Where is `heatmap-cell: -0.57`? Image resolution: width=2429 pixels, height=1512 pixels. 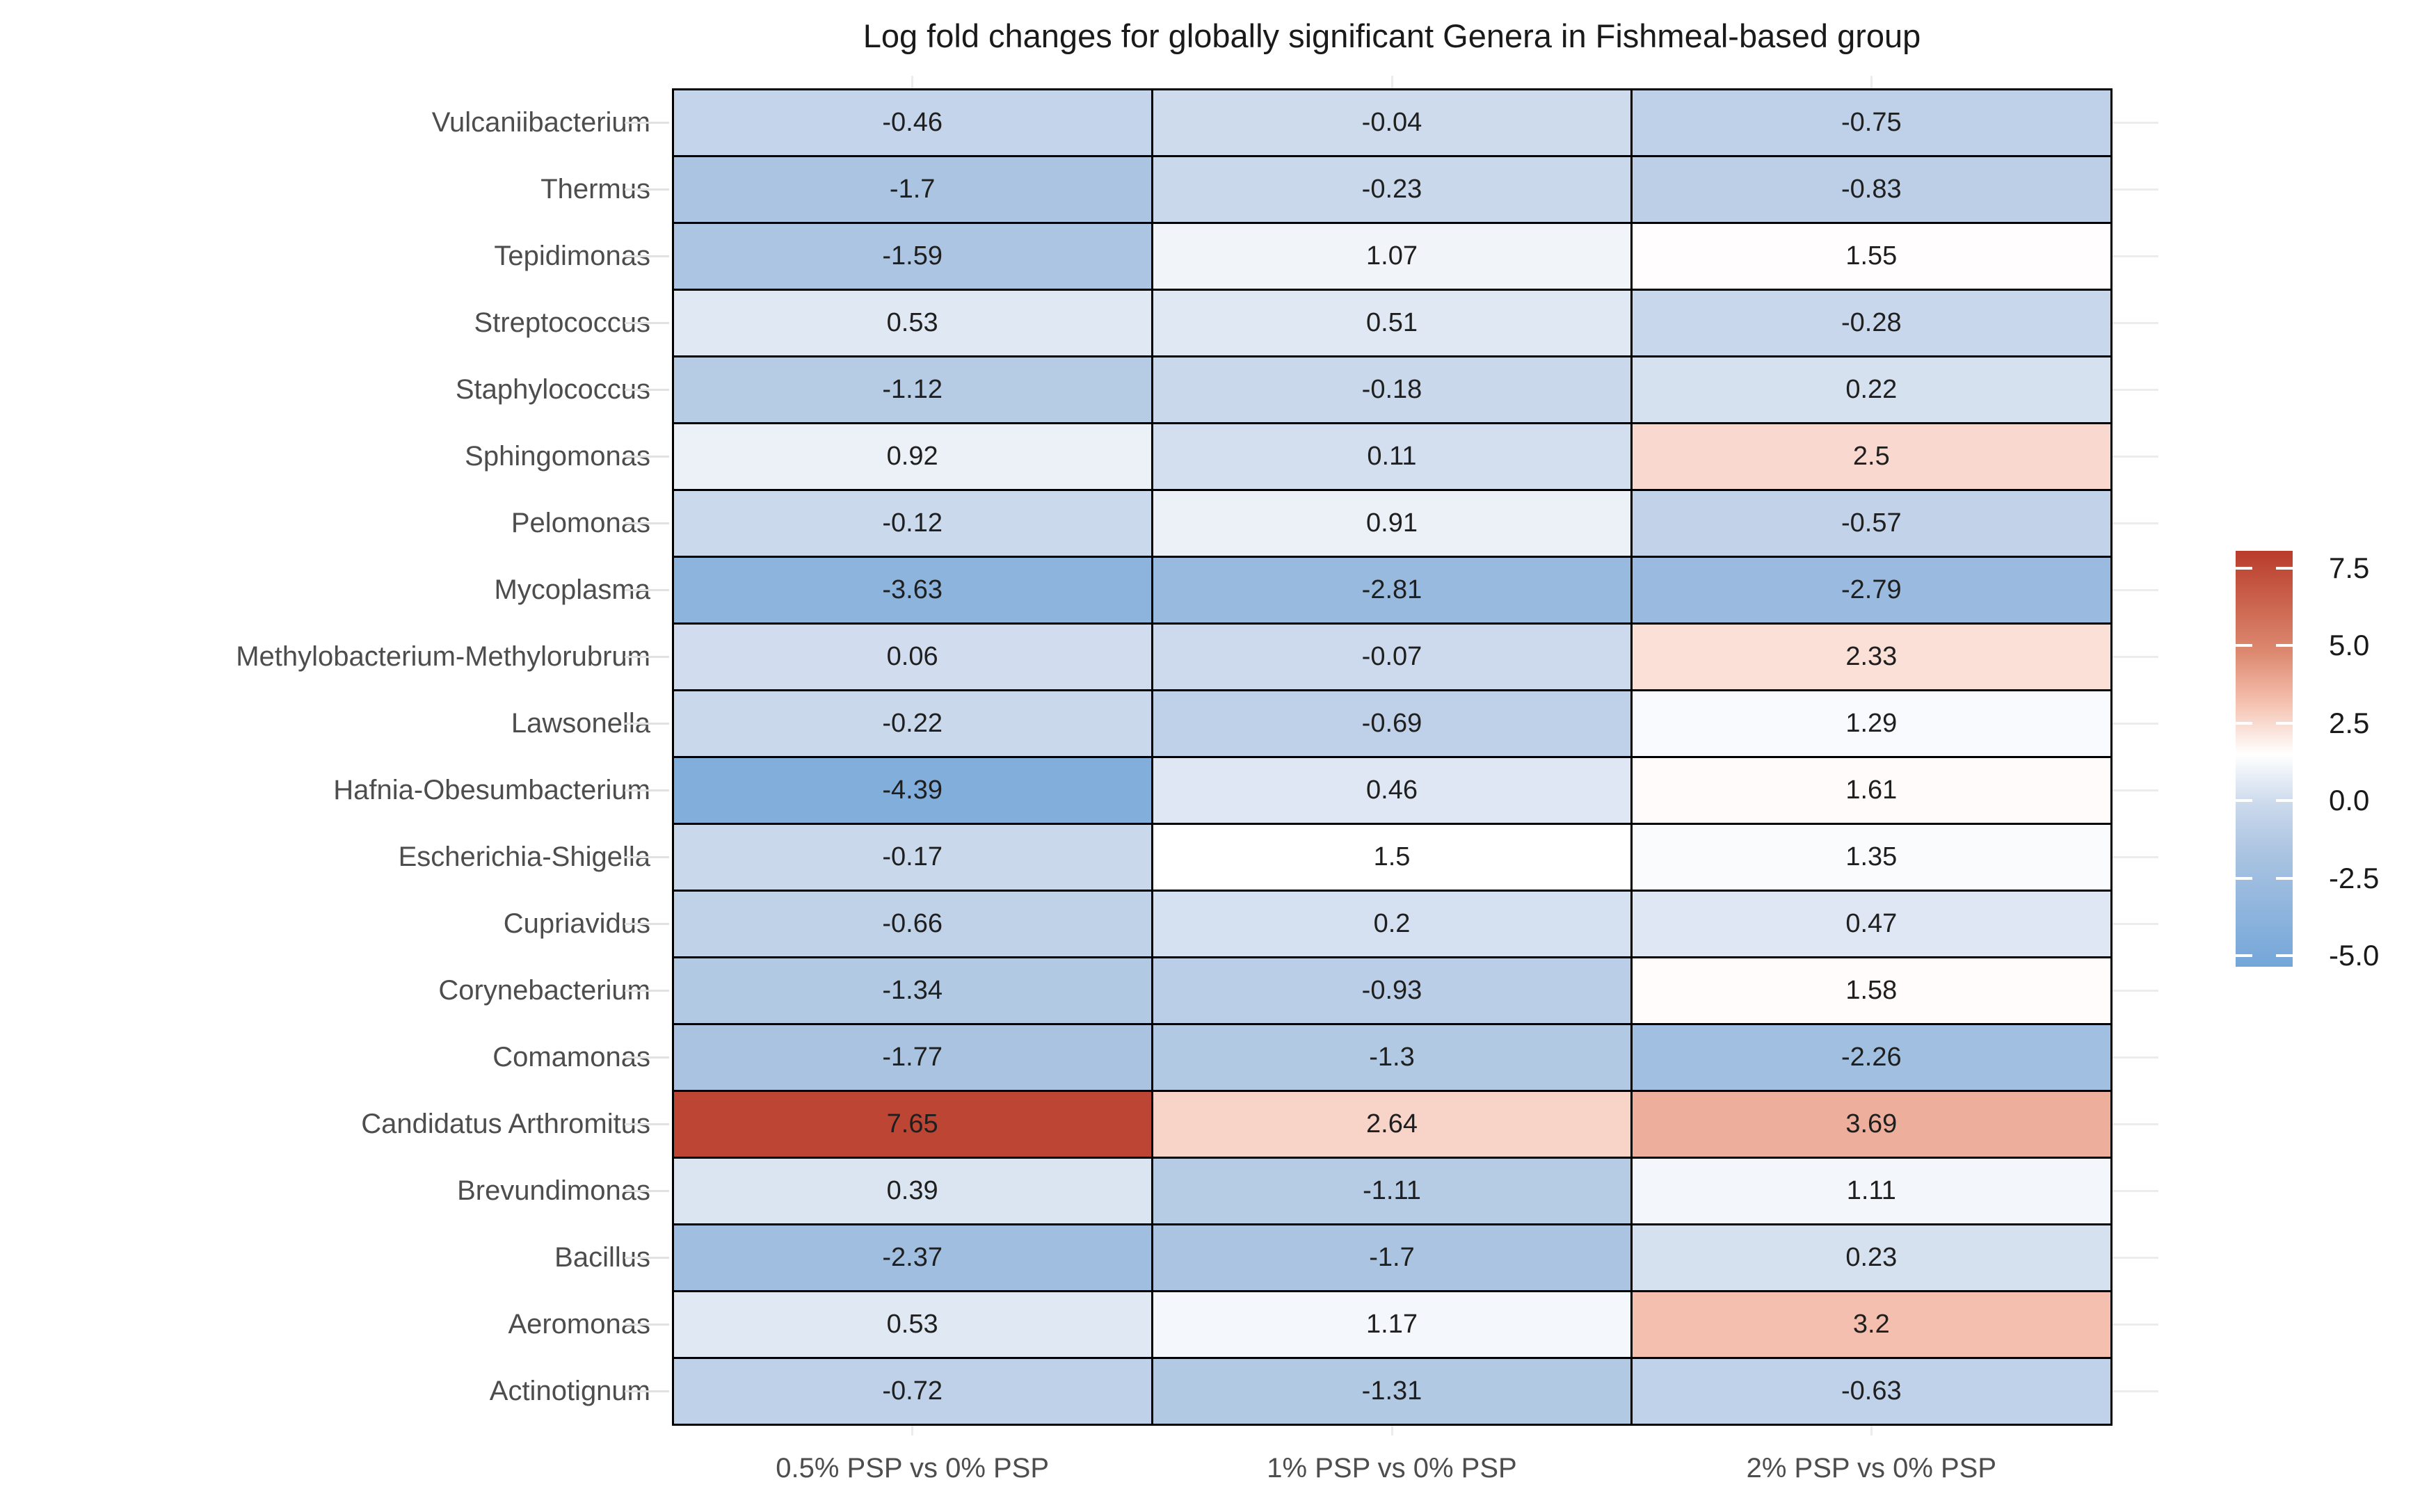 heatmap-cell: -0.57 is located at coordinates (1871, 523).